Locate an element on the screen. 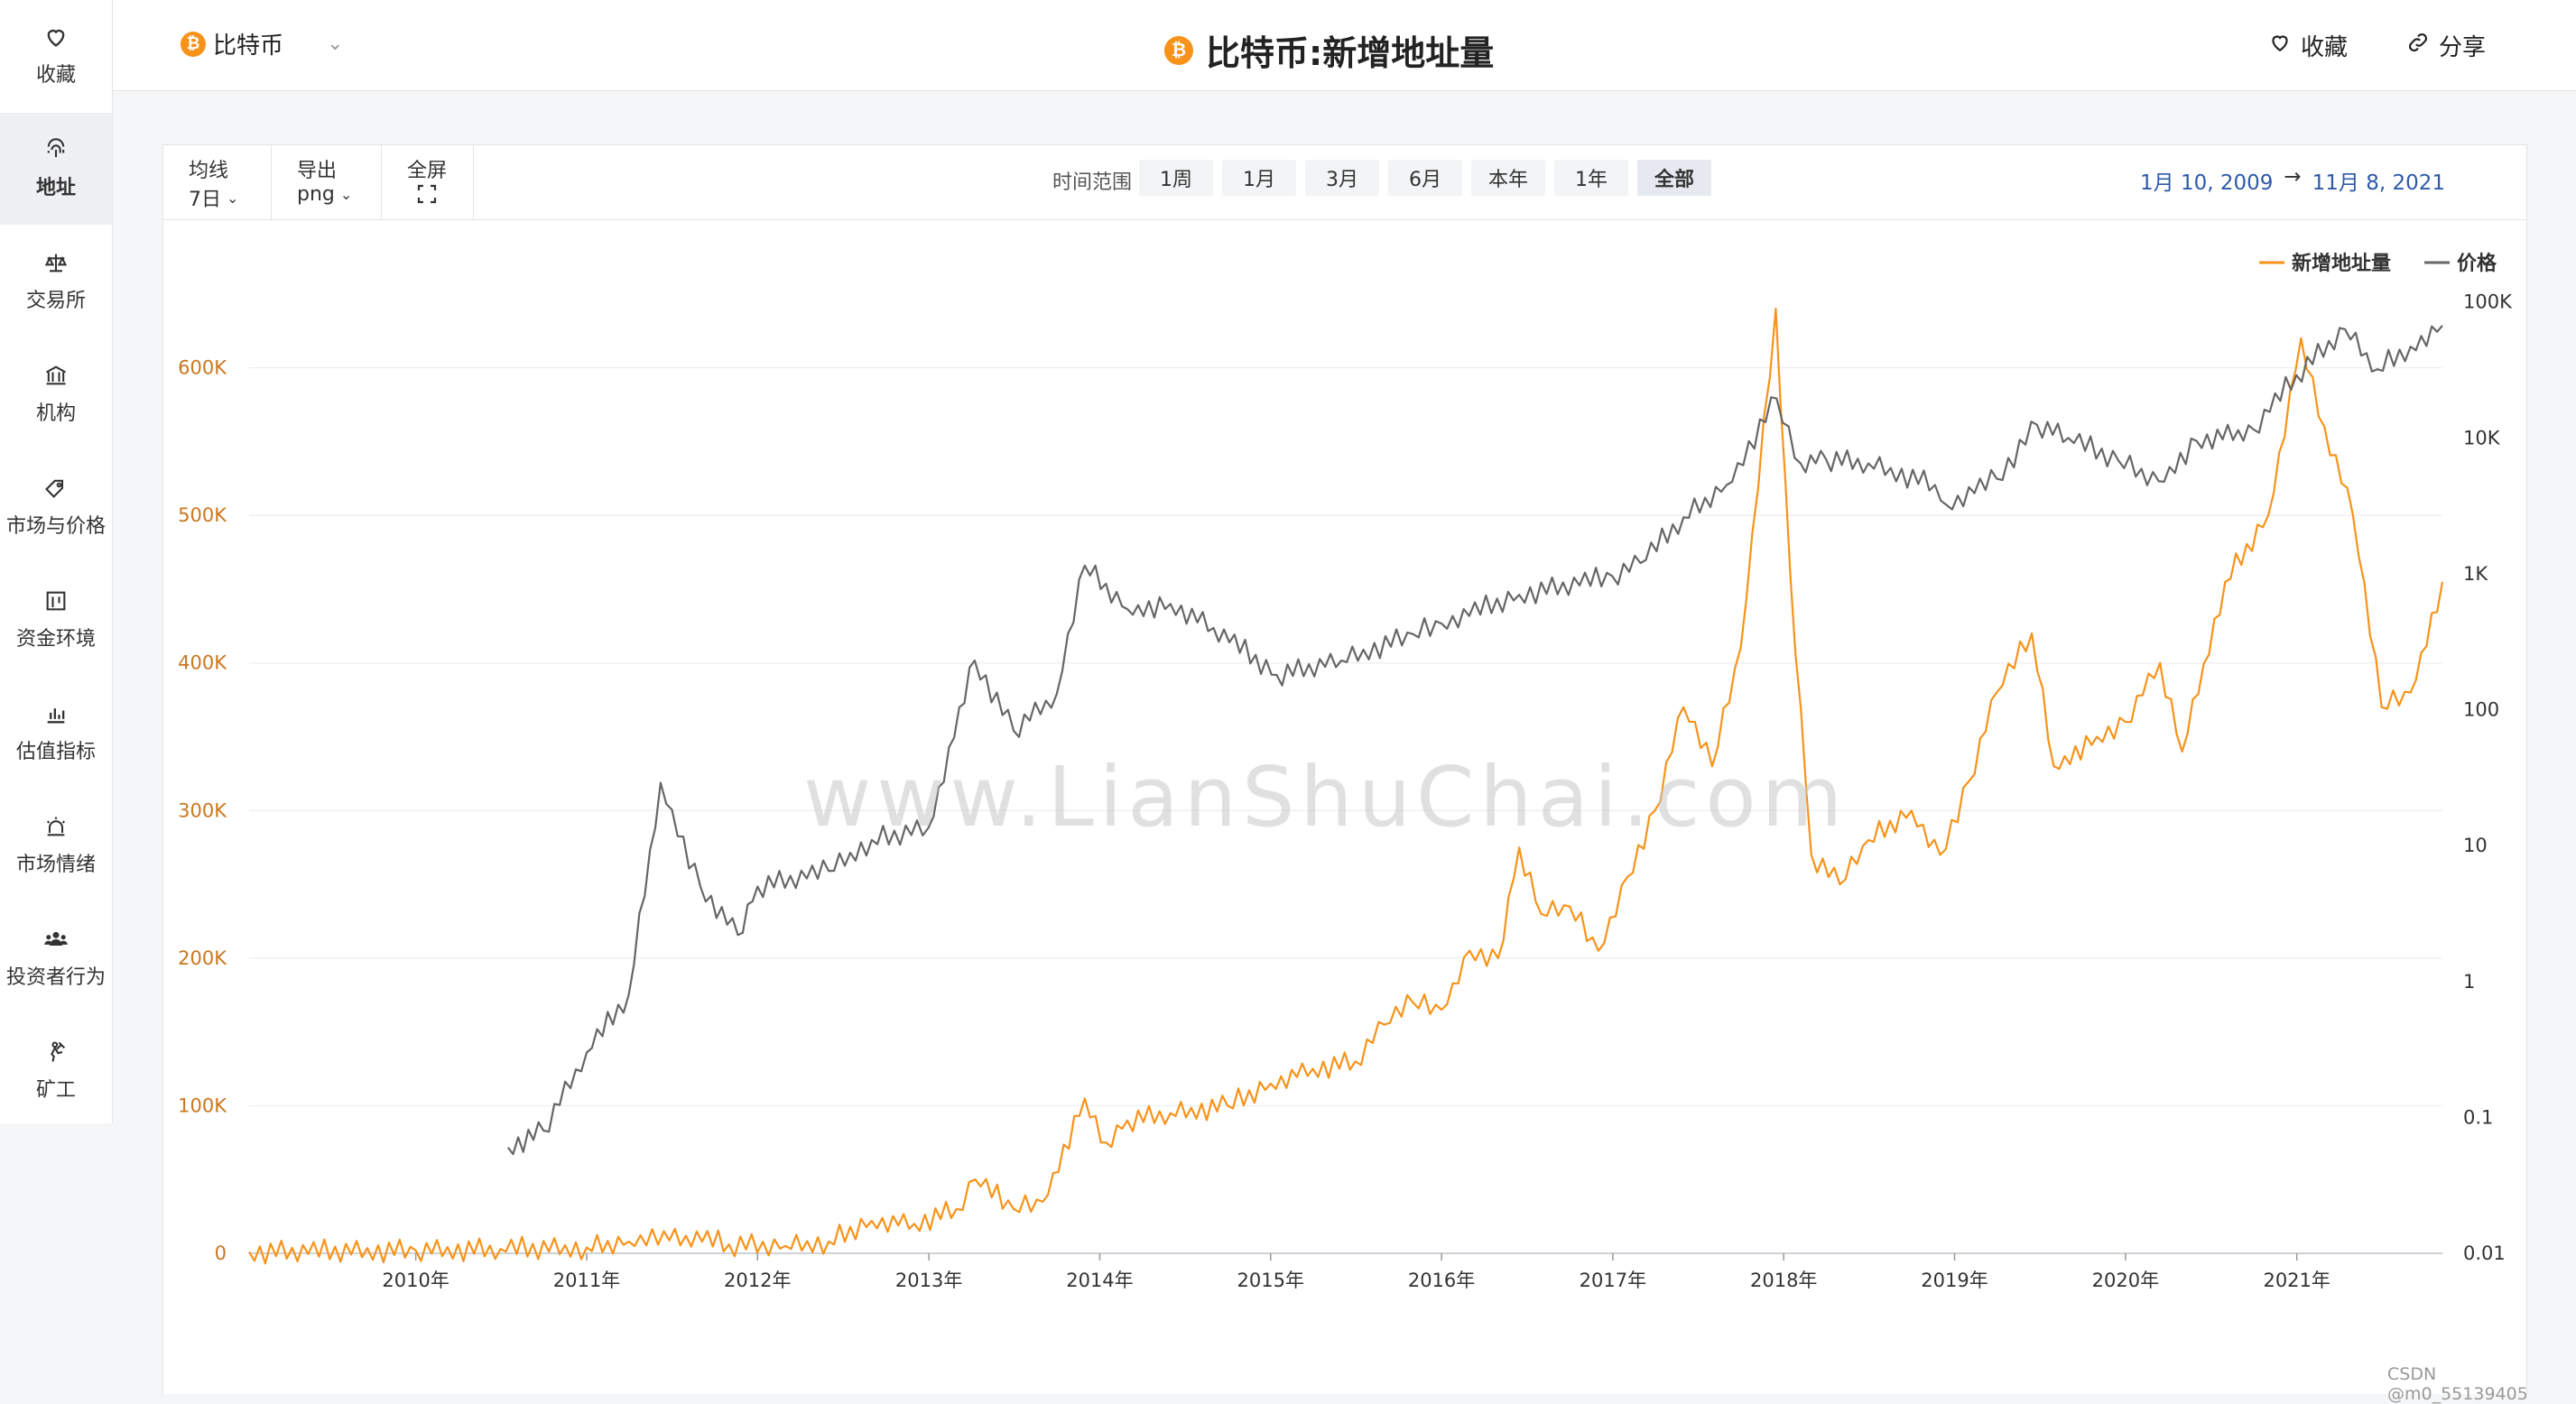 The image size is (2576, 1404). coin-selector: ₿ 比特币 ⌄ is located at coordinates (262, 43).